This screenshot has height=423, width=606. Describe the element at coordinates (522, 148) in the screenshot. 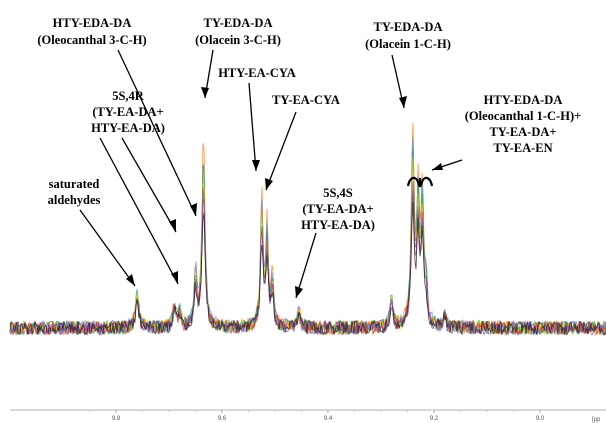

I see `annotation-line: TY-EA-EN` at that location.